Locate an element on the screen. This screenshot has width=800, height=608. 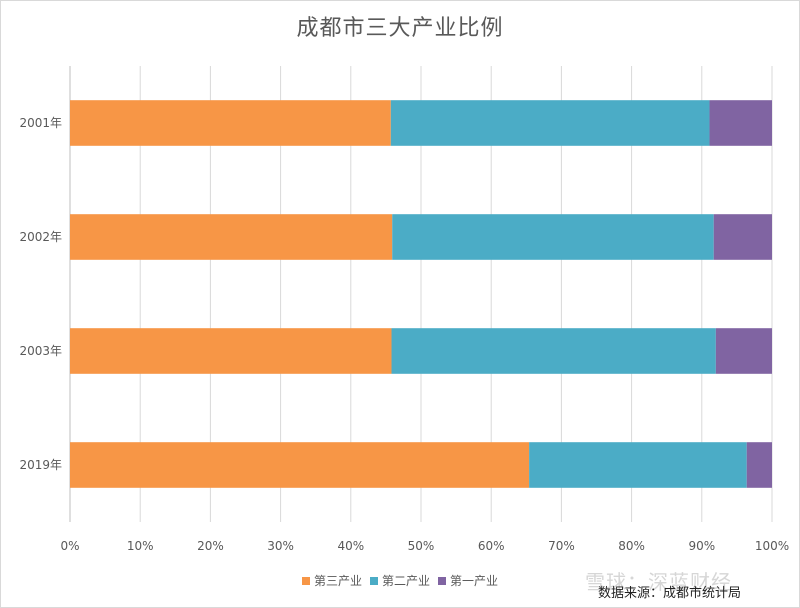
data-source-note: 数据来源：成都市统计局 is located at coordinates (670, 593).